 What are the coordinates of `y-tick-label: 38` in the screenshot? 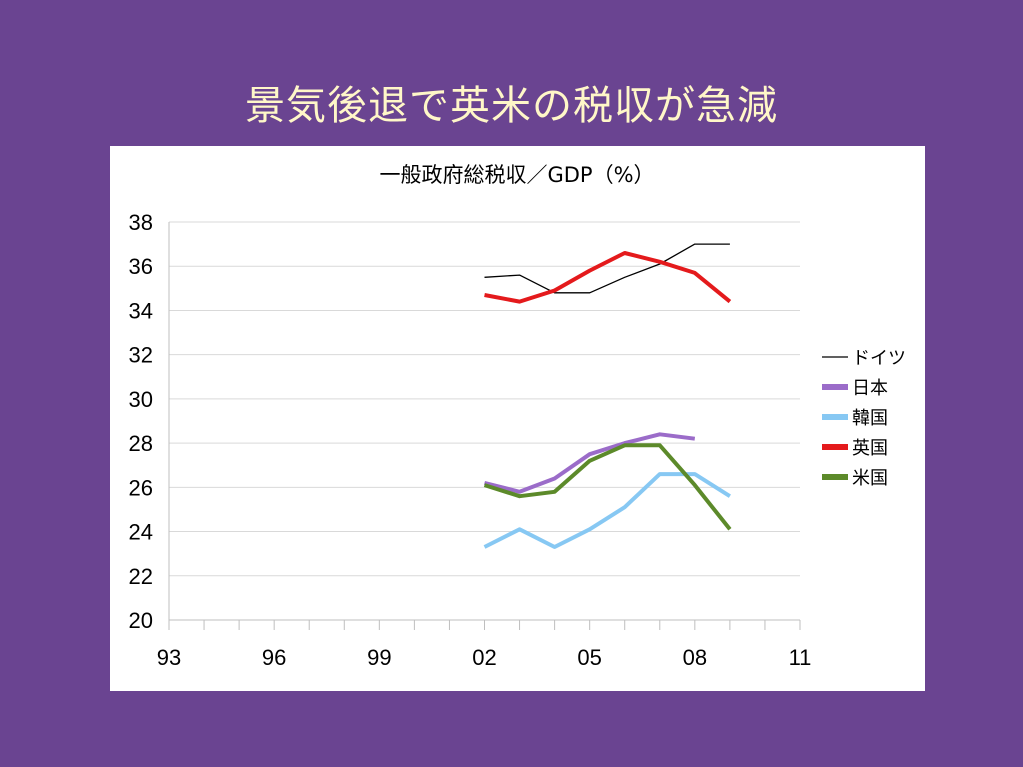 It's located at (141, 222).